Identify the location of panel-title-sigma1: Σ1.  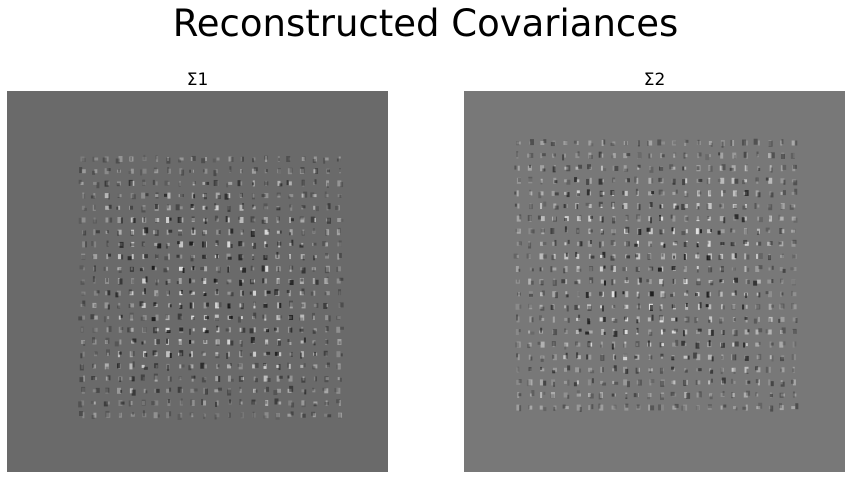
(197, 80).